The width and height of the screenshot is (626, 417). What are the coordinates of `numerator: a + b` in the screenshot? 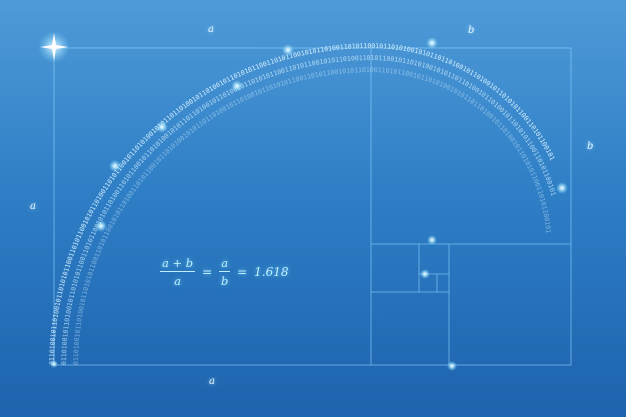 It's located at (178, 264).